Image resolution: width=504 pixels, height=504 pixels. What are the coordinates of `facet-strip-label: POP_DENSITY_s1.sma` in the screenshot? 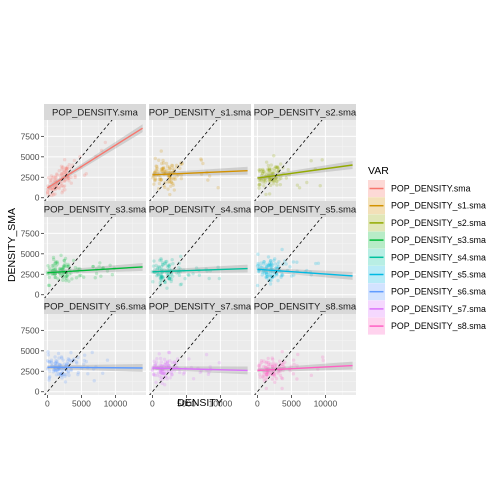 It's located at (200, 113).